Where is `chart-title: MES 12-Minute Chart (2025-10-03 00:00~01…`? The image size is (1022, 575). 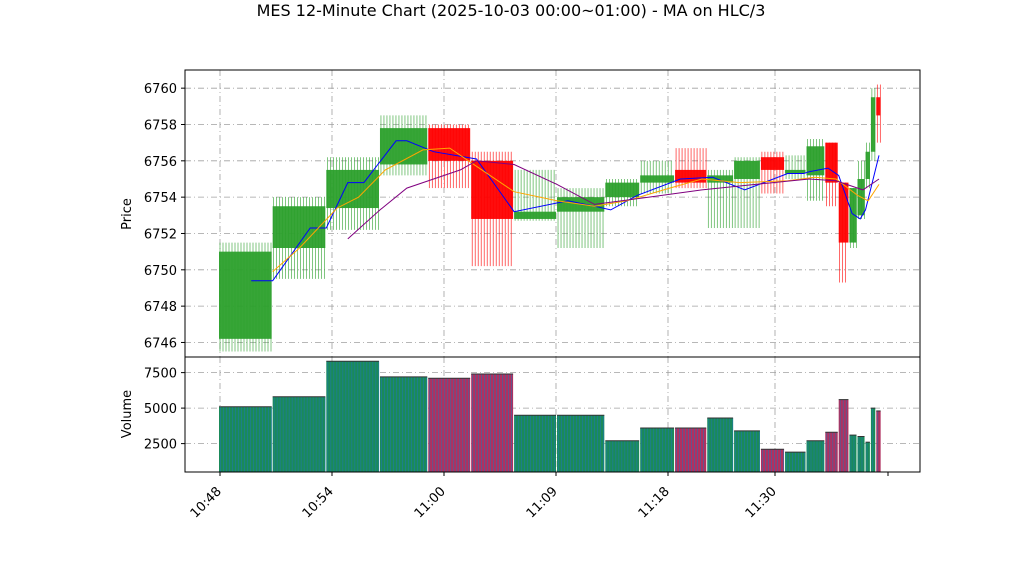
chart-title: MES 12-Minute Chart (2025-10-03 00:00~01… is located at coordinates (511, 10).